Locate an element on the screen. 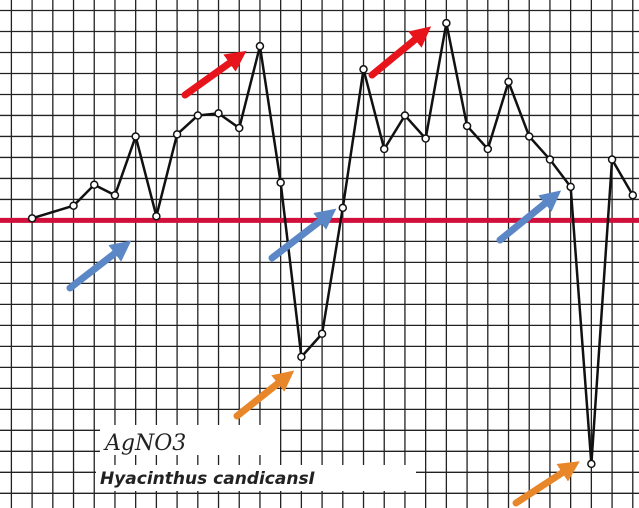  annotation: AgNO3 is located at coordinates (144, 443).